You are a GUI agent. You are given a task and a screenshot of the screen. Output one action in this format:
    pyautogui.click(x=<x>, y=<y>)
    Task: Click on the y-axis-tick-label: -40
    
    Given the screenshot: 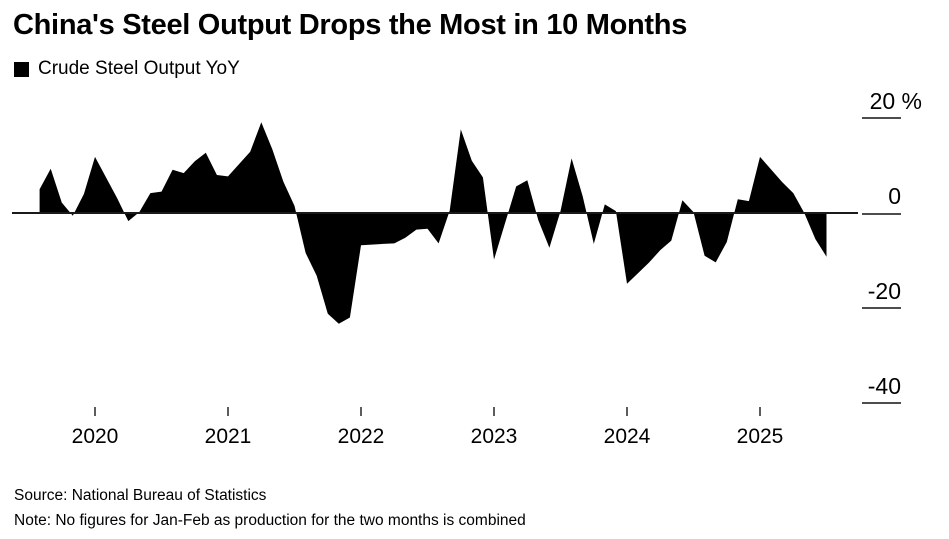 What is the action you would take?
    pyautogui.click(x=884, y=386)
    